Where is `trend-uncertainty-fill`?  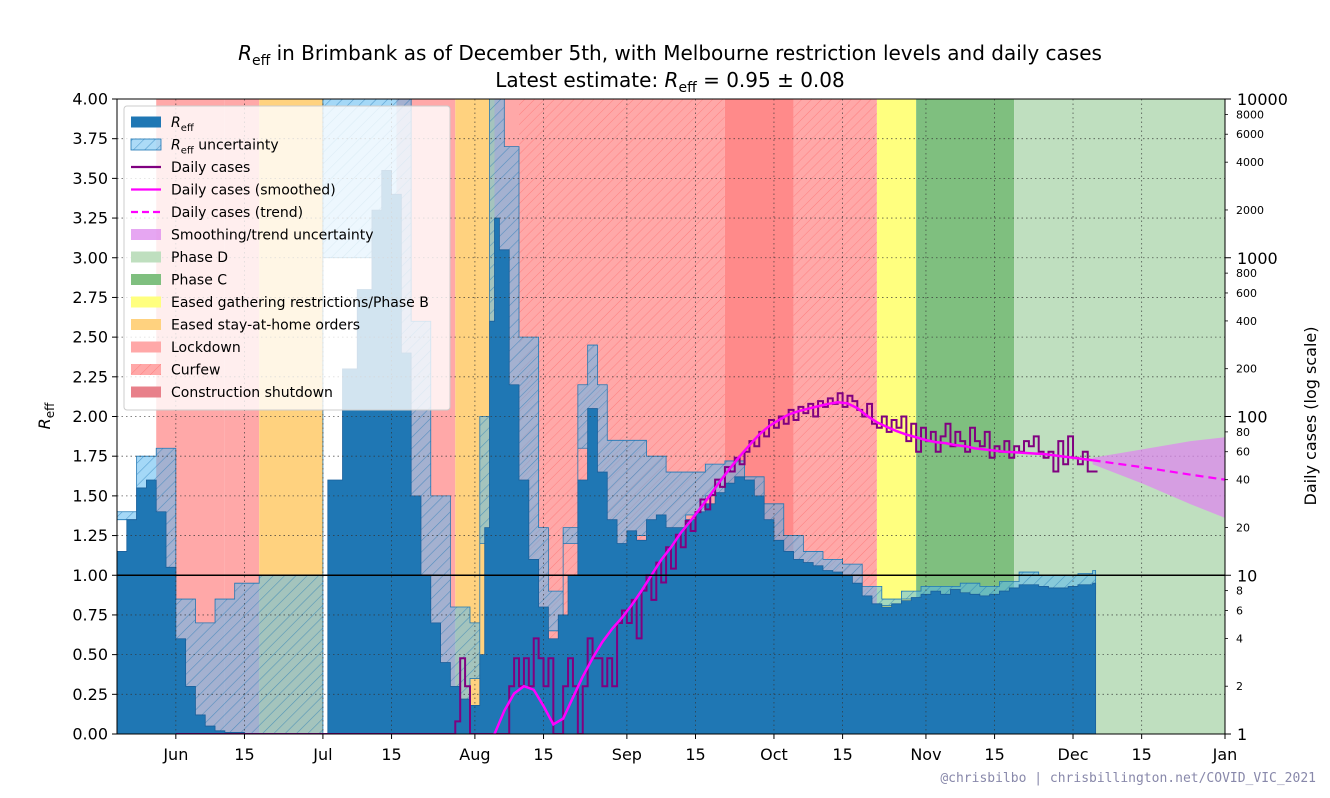 trend-uncertainty-fill is located at coordinates (1158, 477).